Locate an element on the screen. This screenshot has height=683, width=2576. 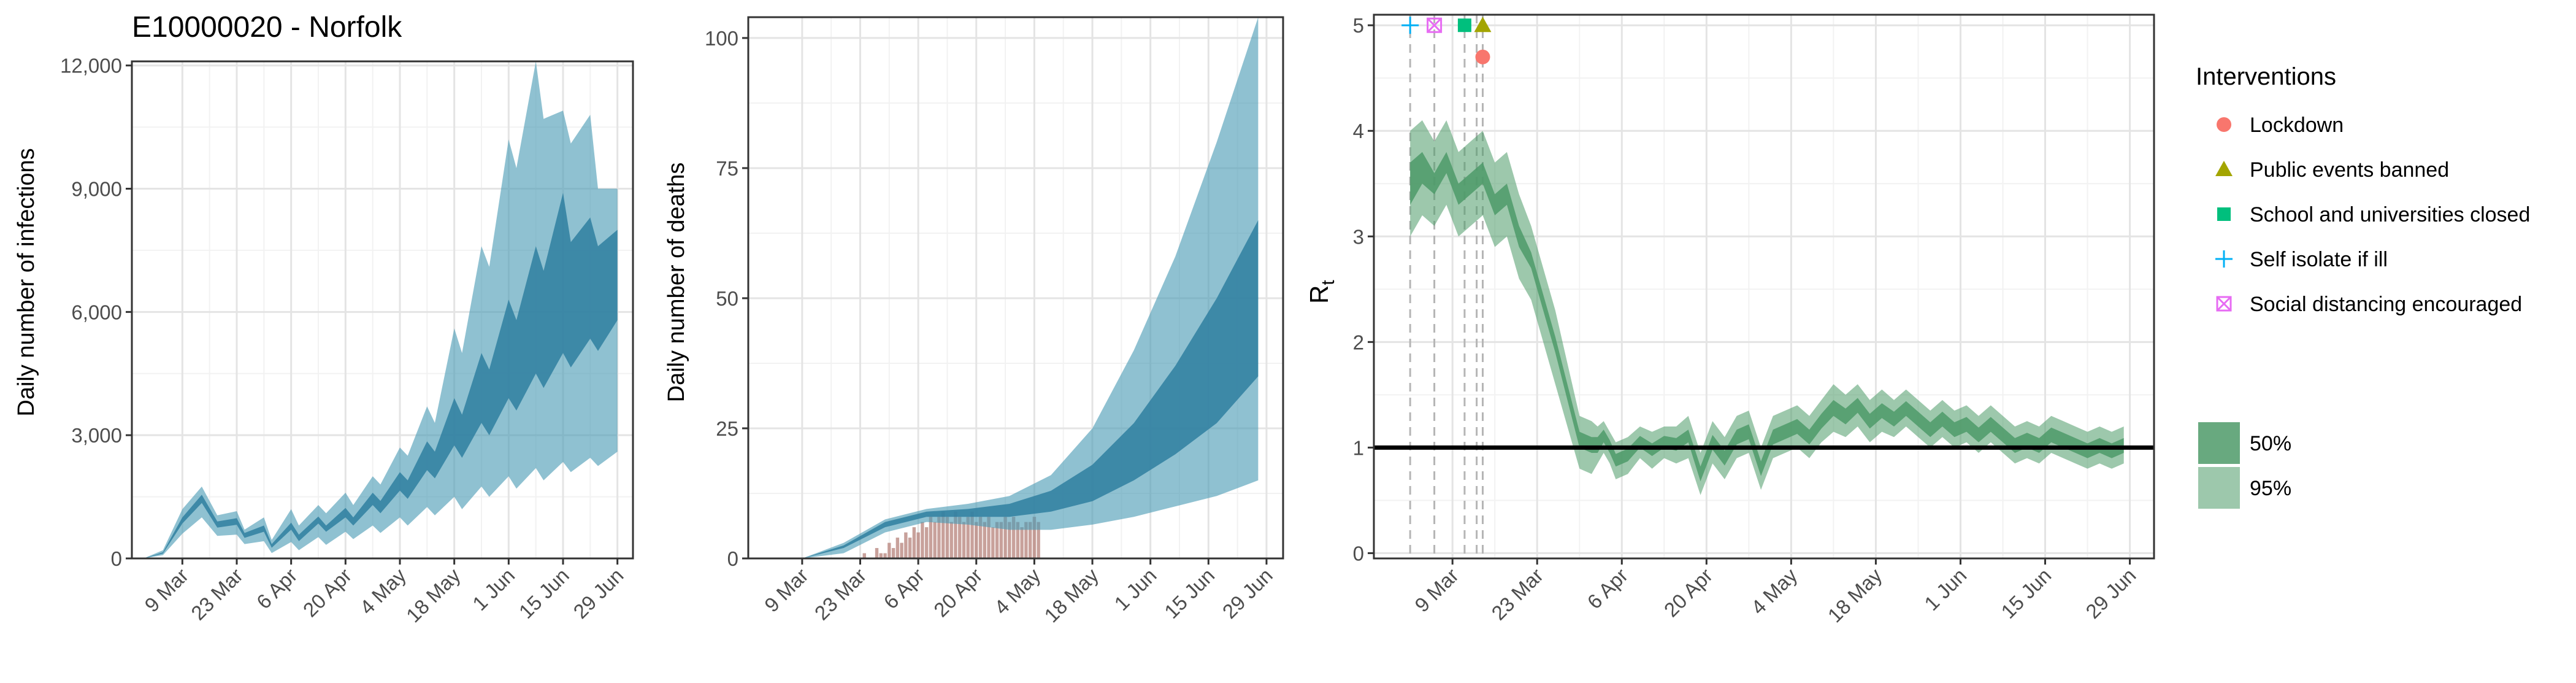
ci95-band is located at coordinates (381, 309).